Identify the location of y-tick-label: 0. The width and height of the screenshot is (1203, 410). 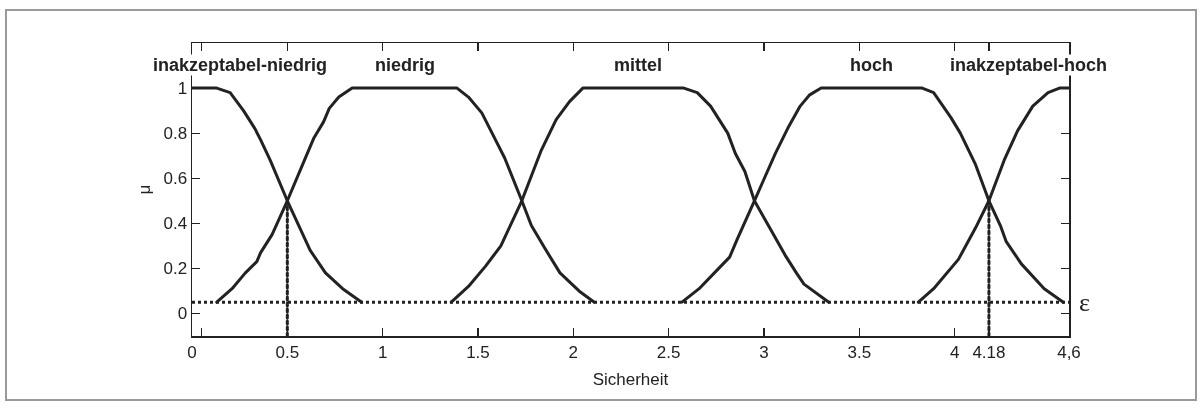
(182, 314).